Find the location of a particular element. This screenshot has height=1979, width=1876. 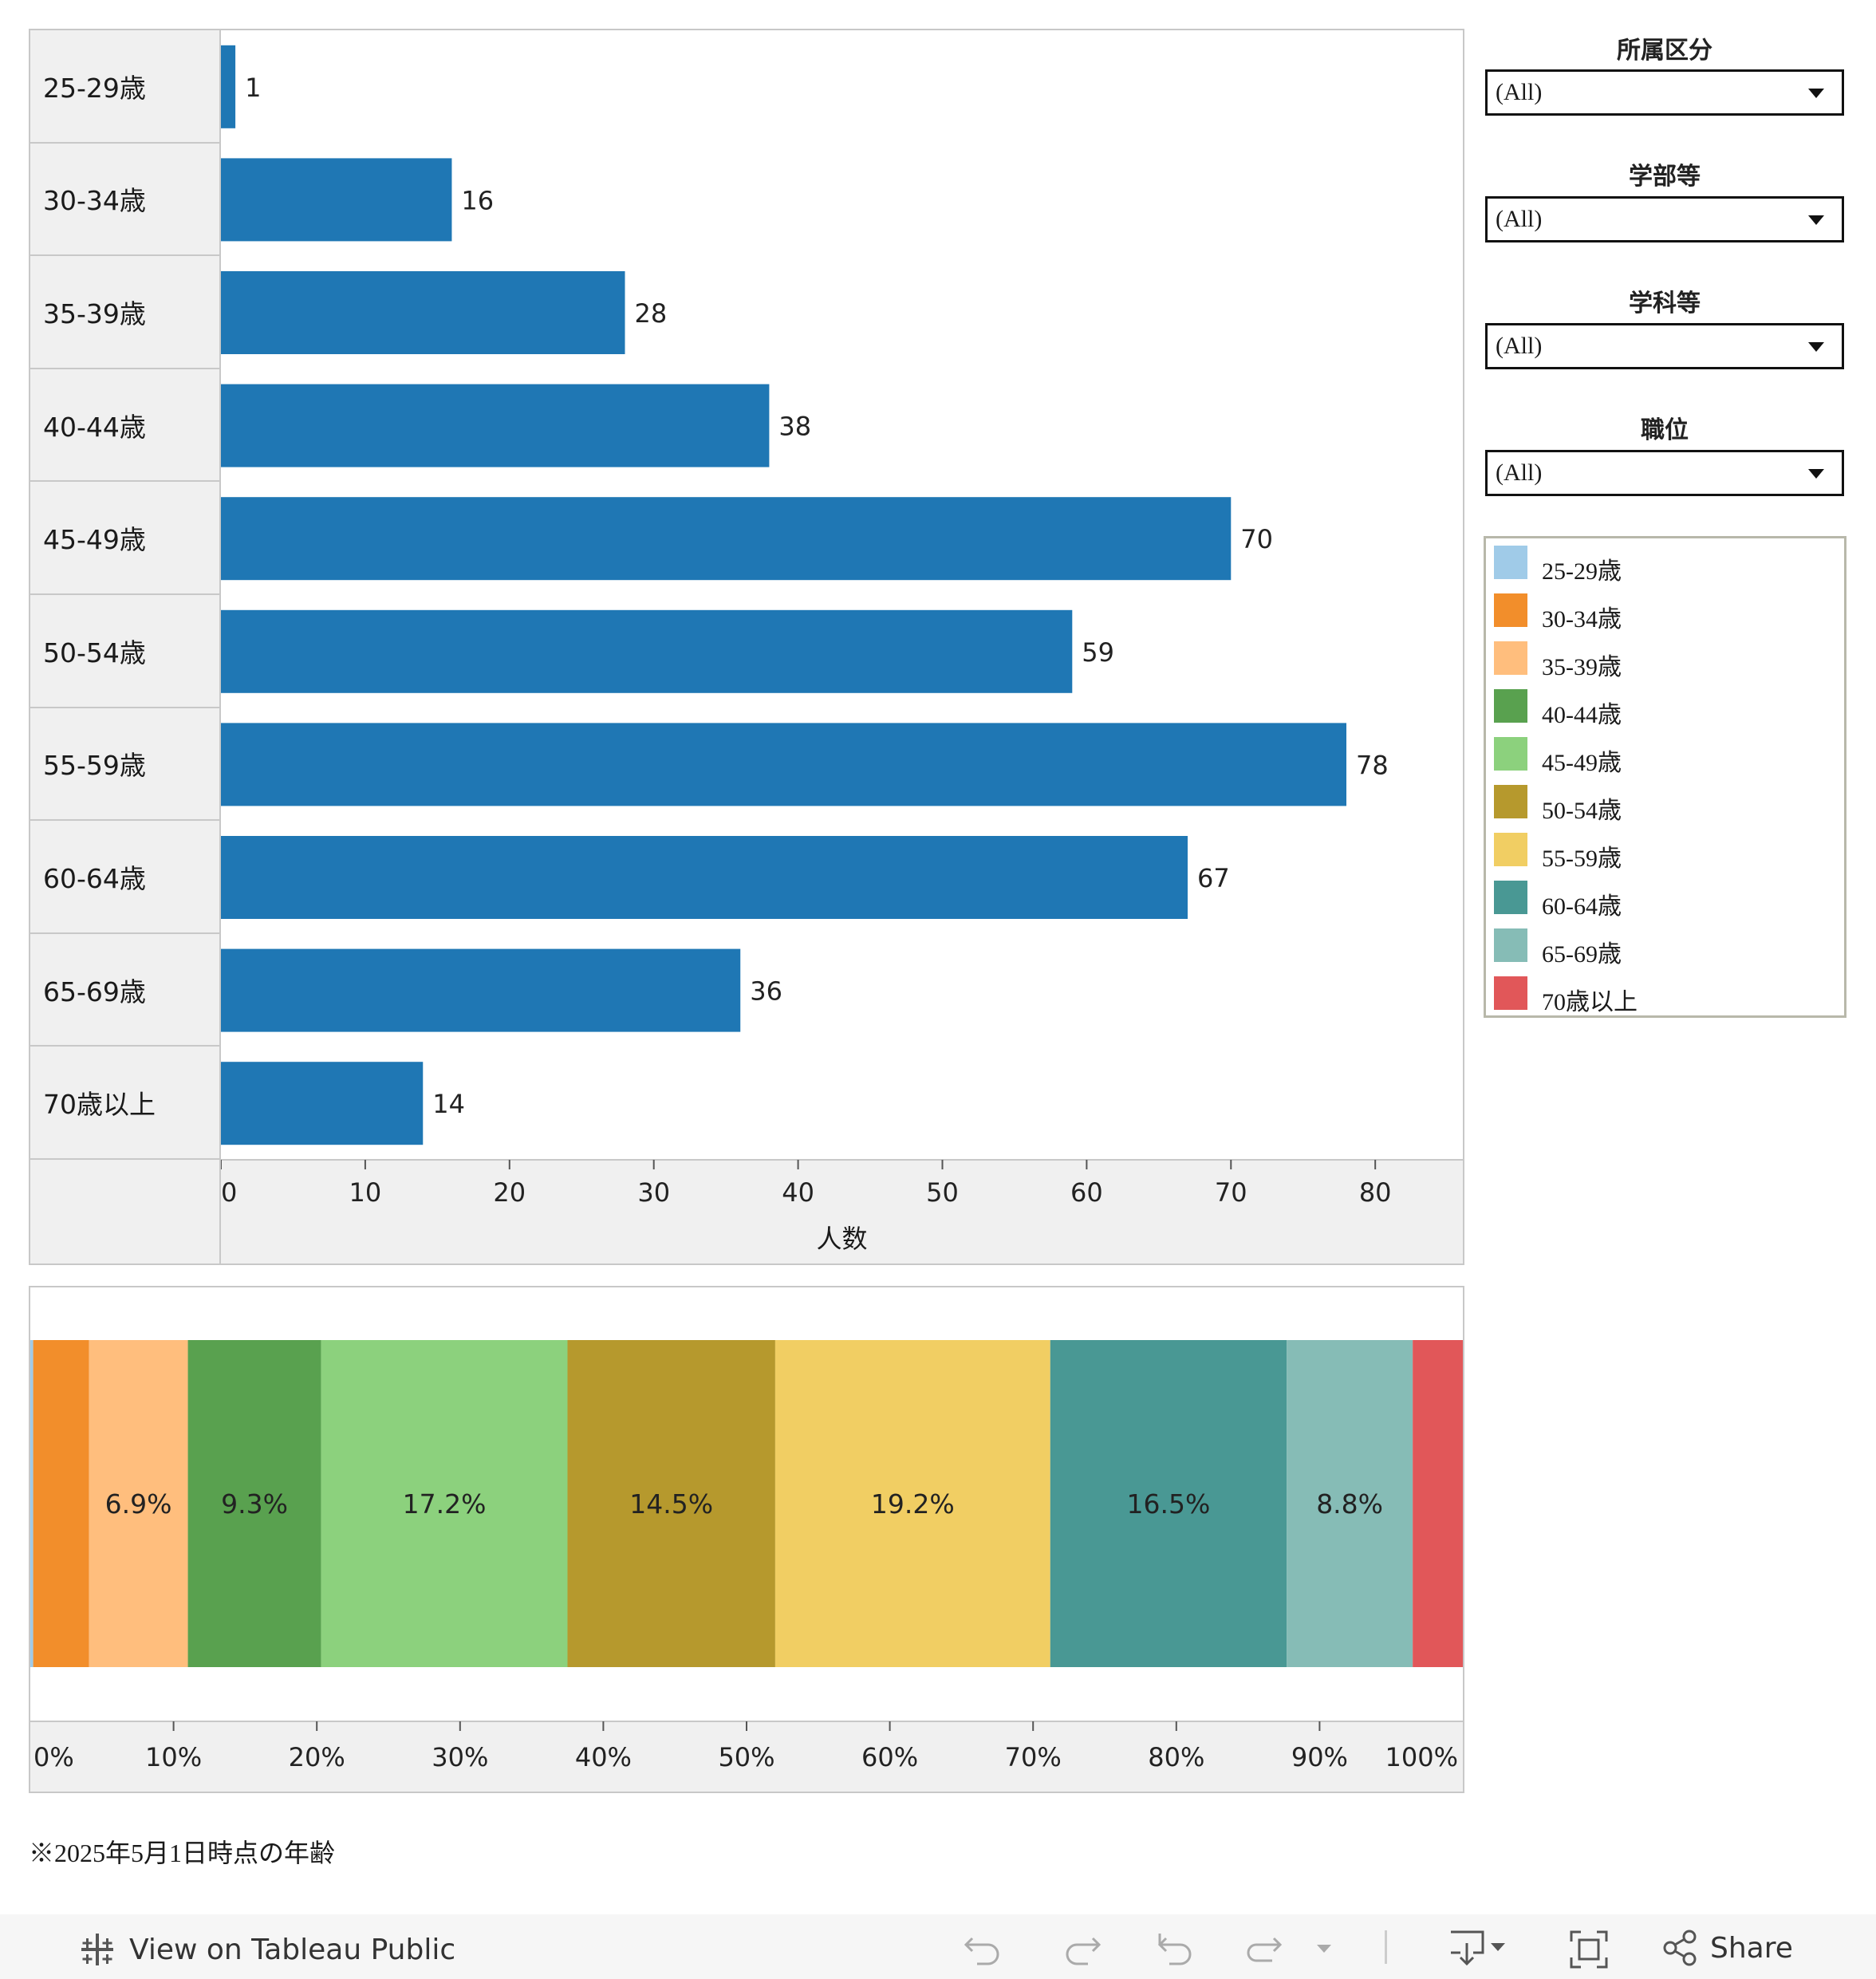

data-label: 36 is located at coordinates (766, 991).